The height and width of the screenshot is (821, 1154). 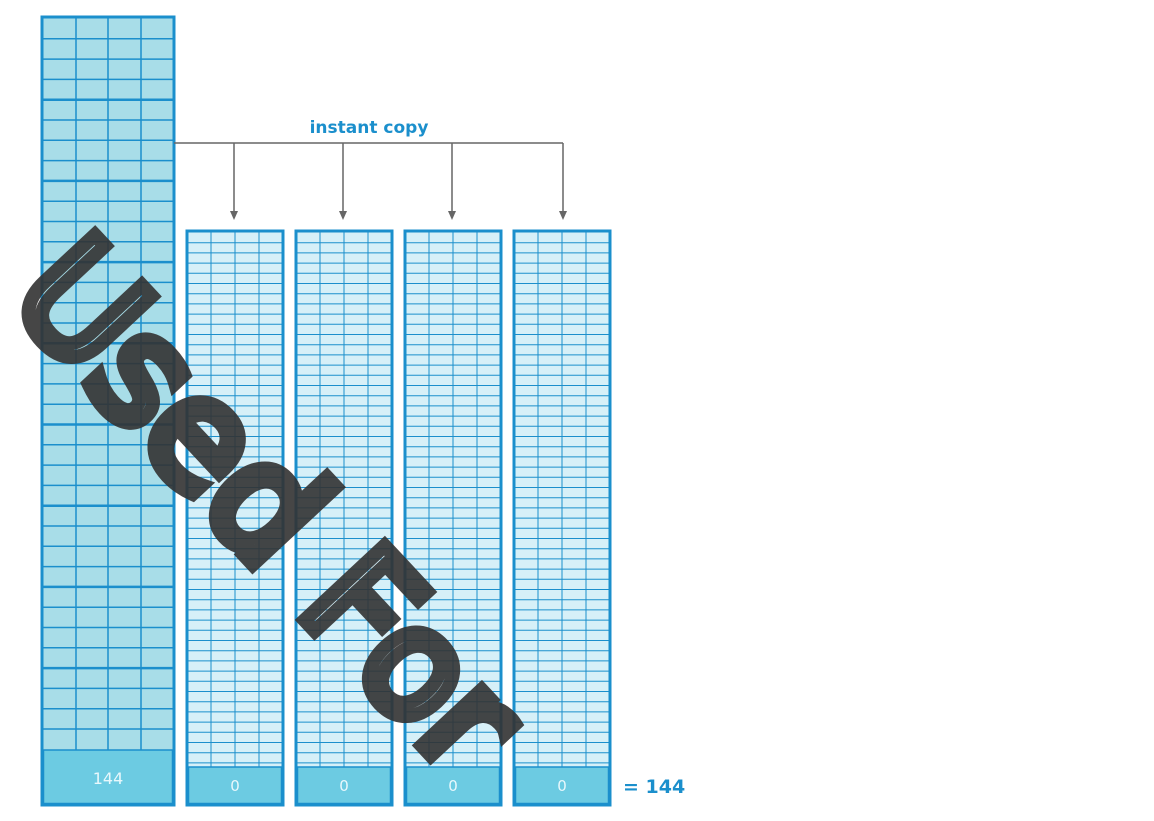 What do you see at coordinates (370, 169) in the screenshot?
I see `instant-copy-connector: instant copy` at bounding box center [370, 169].